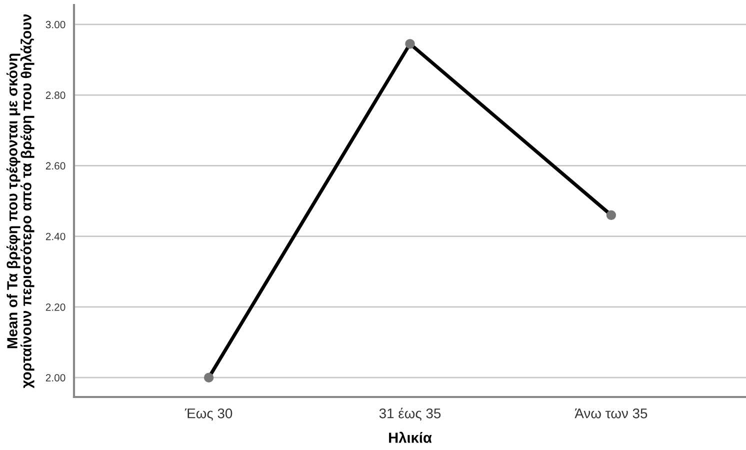 Image resolution: width=746 pixels, height=450 pixels. I want to click on y-tick-label: 2.00, so click(56, 378).